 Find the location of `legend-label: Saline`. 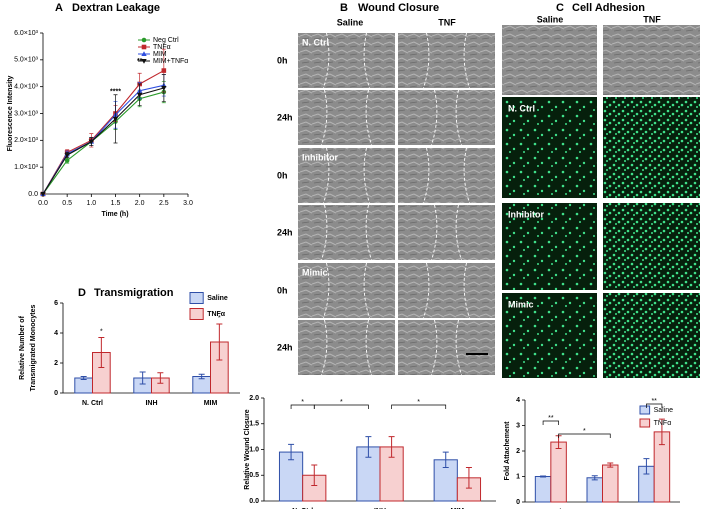

legend-label: Saline is located at coordinates (217, 298).